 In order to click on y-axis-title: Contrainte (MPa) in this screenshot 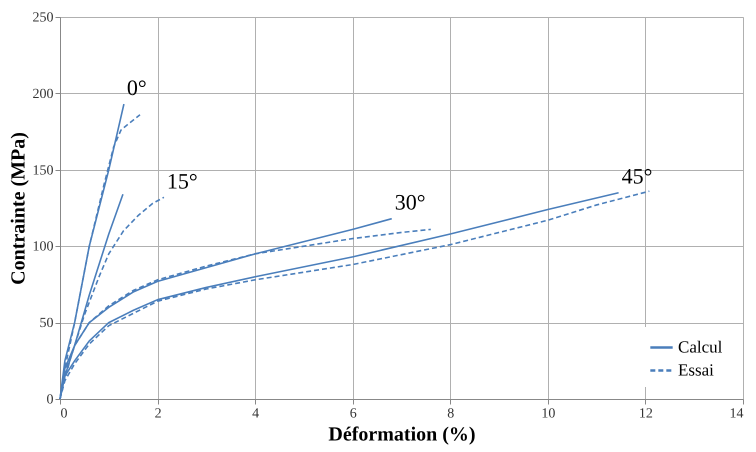, I will do `click(19, 208)`.